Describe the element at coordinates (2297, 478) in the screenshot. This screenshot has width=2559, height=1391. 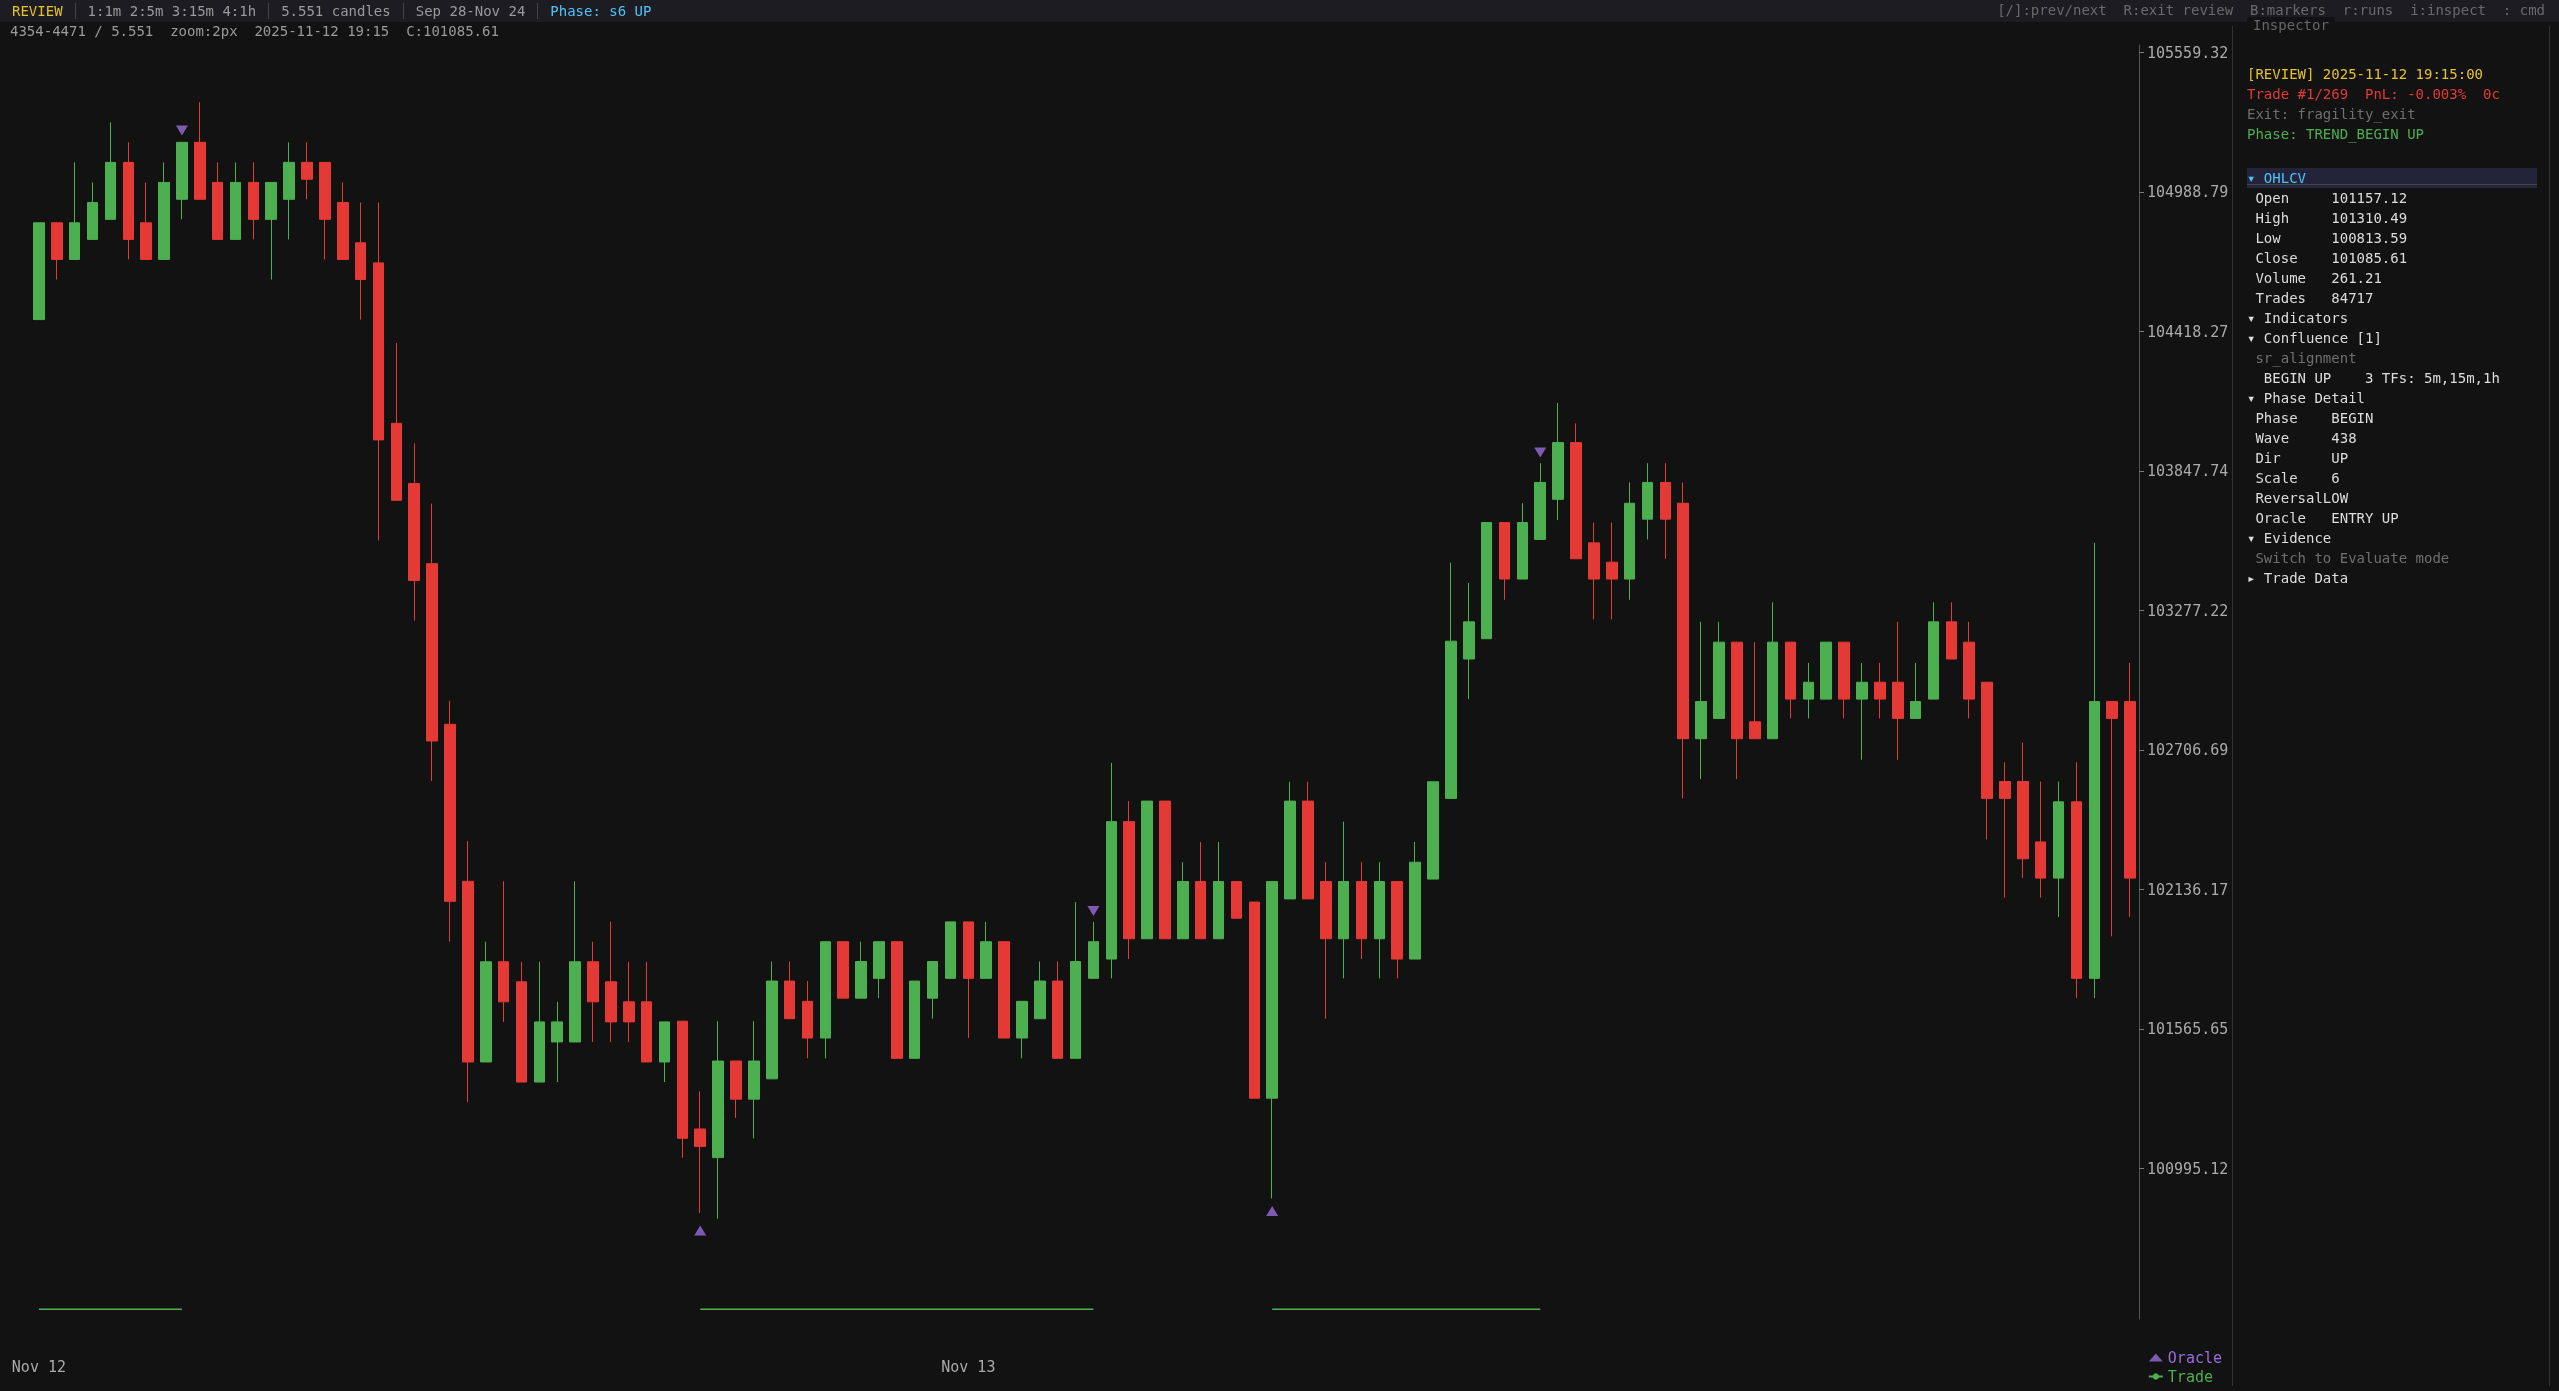
I see `text: Scale 6` at that location.